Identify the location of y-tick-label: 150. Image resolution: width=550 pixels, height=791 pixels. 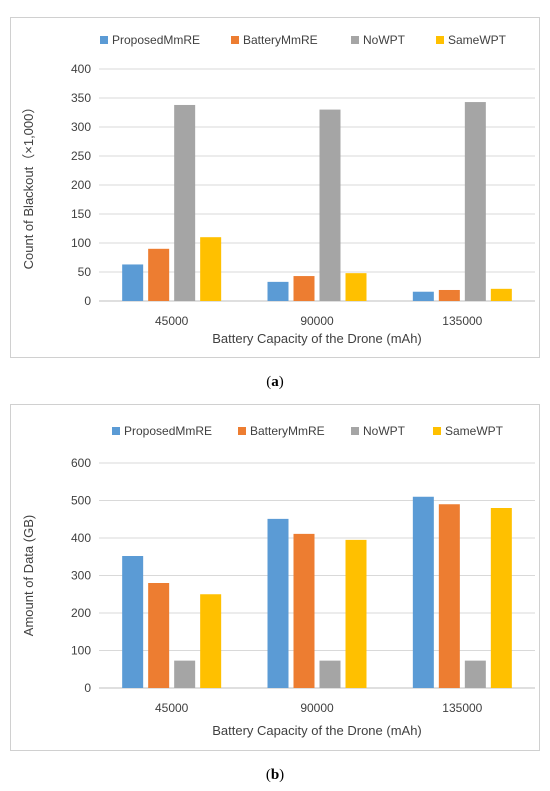
(81, 214).